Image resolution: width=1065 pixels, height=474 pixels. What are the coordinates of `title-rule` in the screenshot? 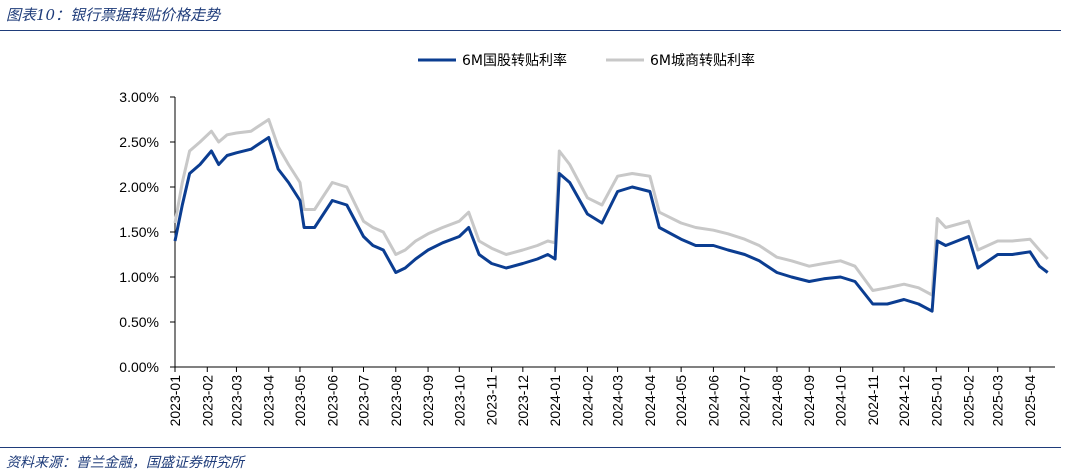 It's located at (530, 30).